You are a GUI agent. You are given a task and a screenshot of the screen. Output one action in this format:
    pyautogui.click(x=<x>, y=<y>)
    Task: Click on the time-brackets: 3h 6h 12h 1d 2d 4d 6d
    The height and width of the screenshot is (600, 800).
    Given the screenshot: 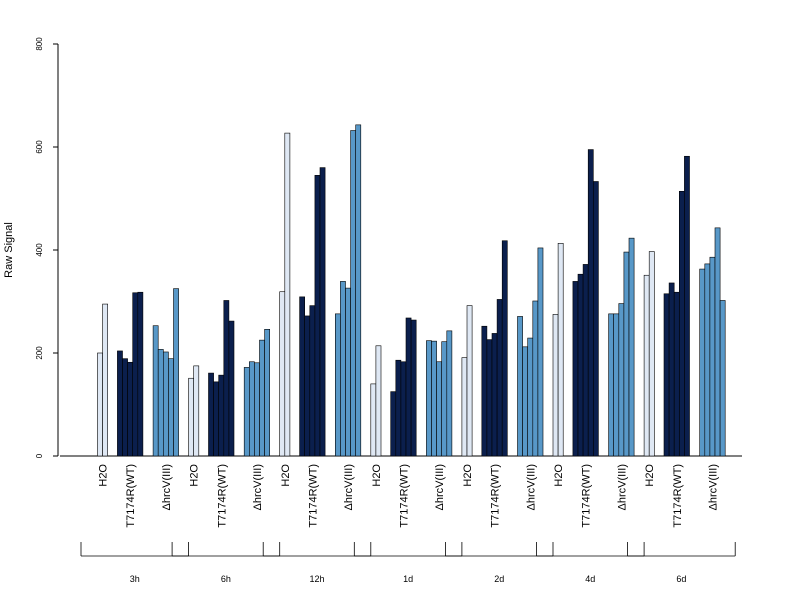 What is the action you would take?
    pyautogui.click(x=408, y=563)
    